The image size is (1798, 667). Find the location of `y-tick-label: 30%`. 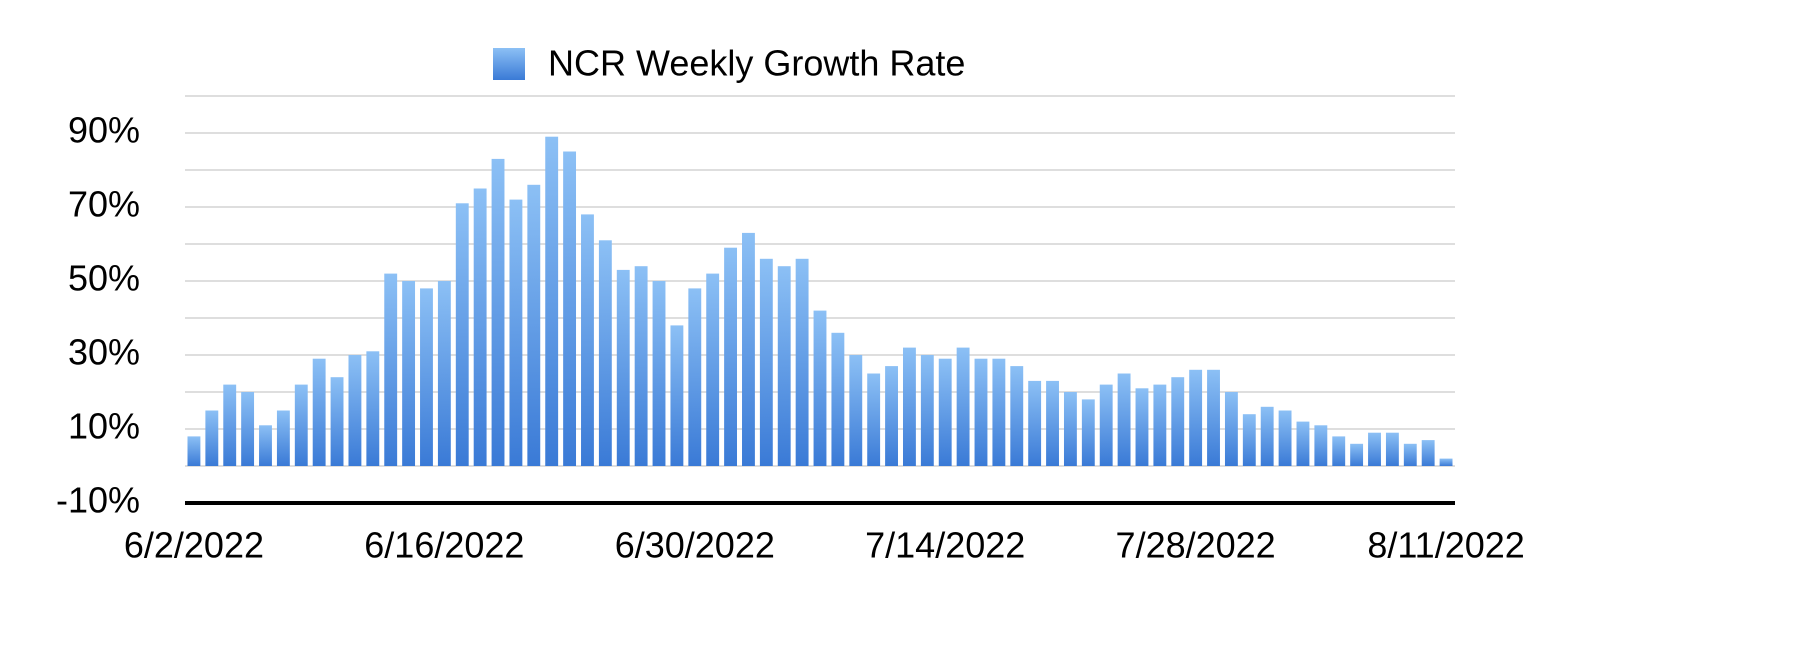

y-tick-label: 30% is located at coordinates (104, 352).